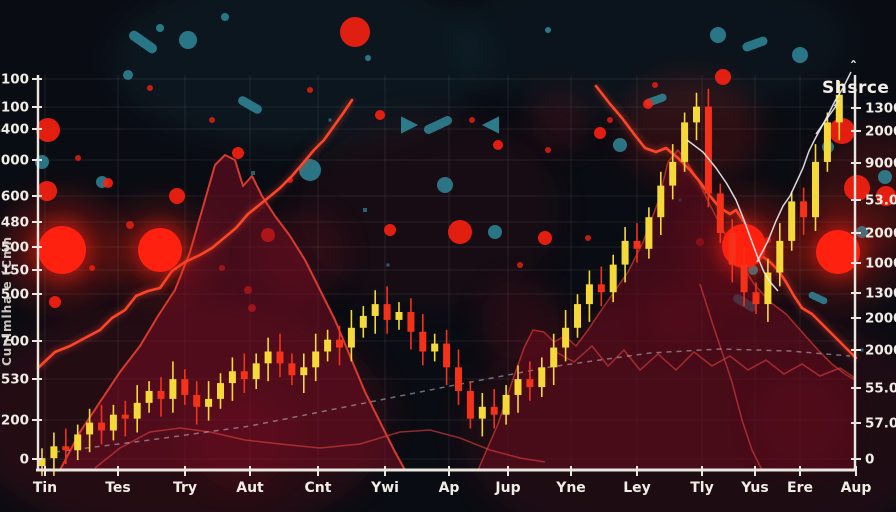  What do you see at coordinates (701, 488) in the screenshot?
I see `x-axis-tick-label: Tly` at bounding box center [701, 488].